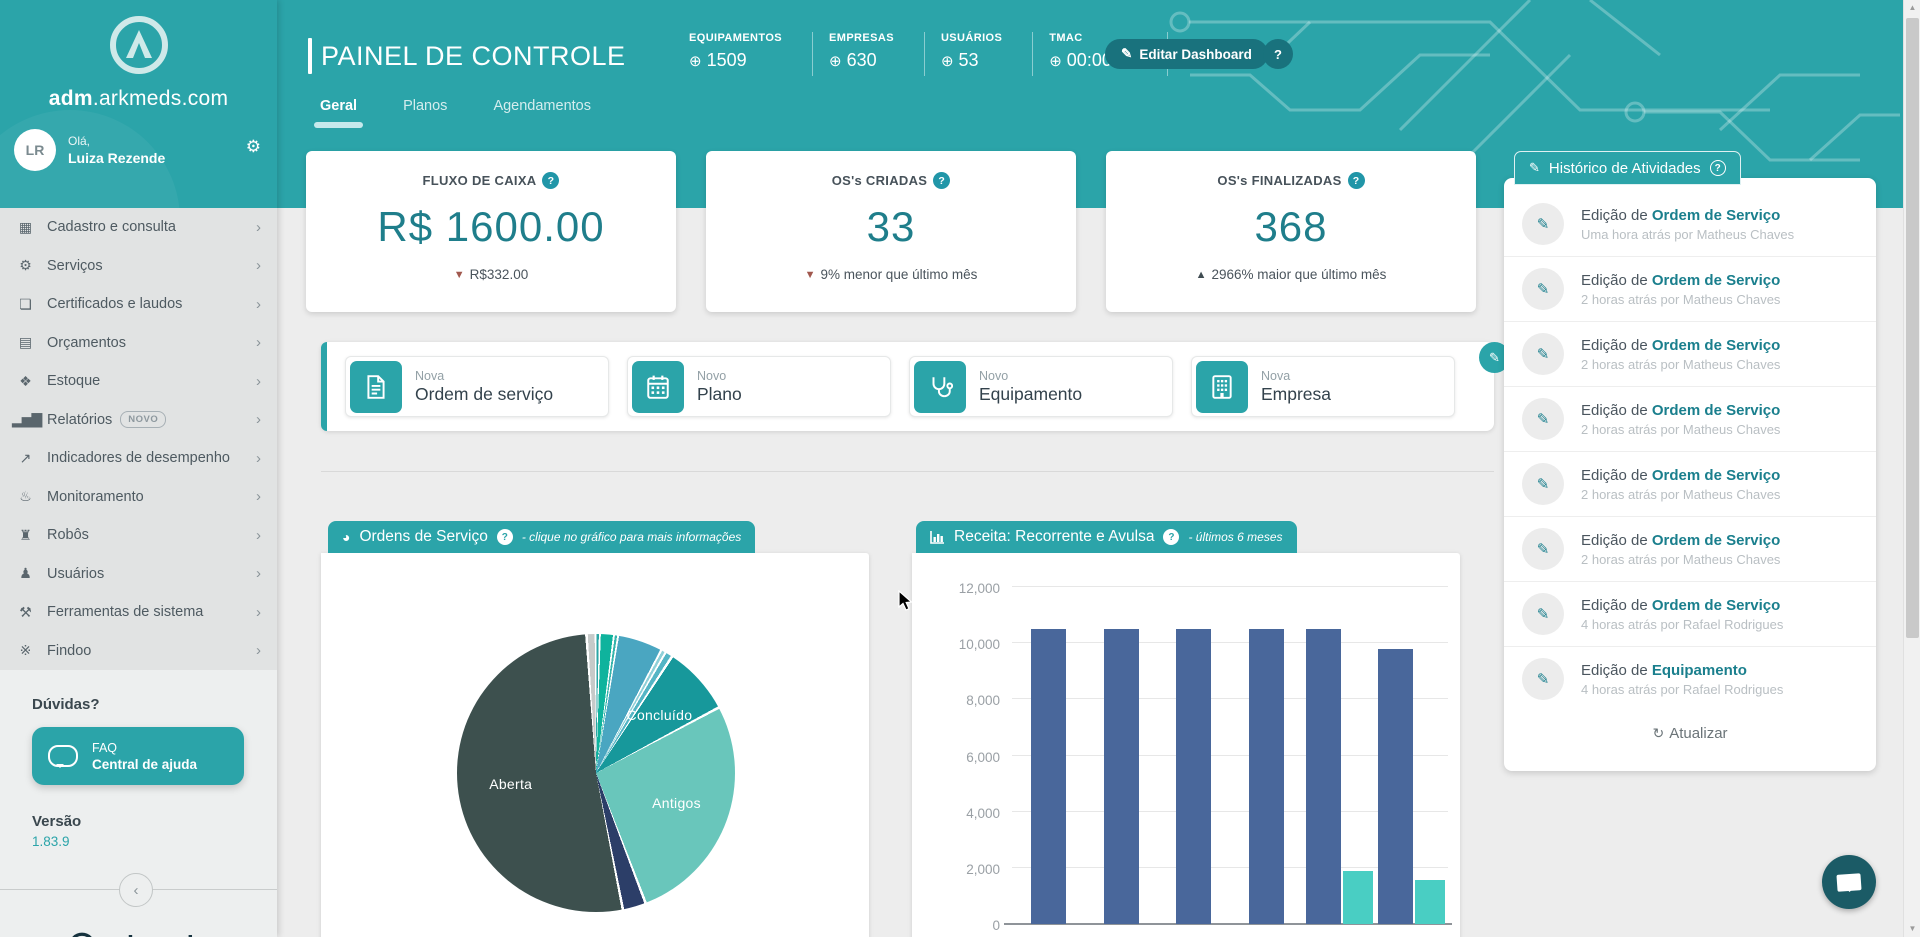  I want to click on kpi-value: R$ 1600.00, so click(491, 226).